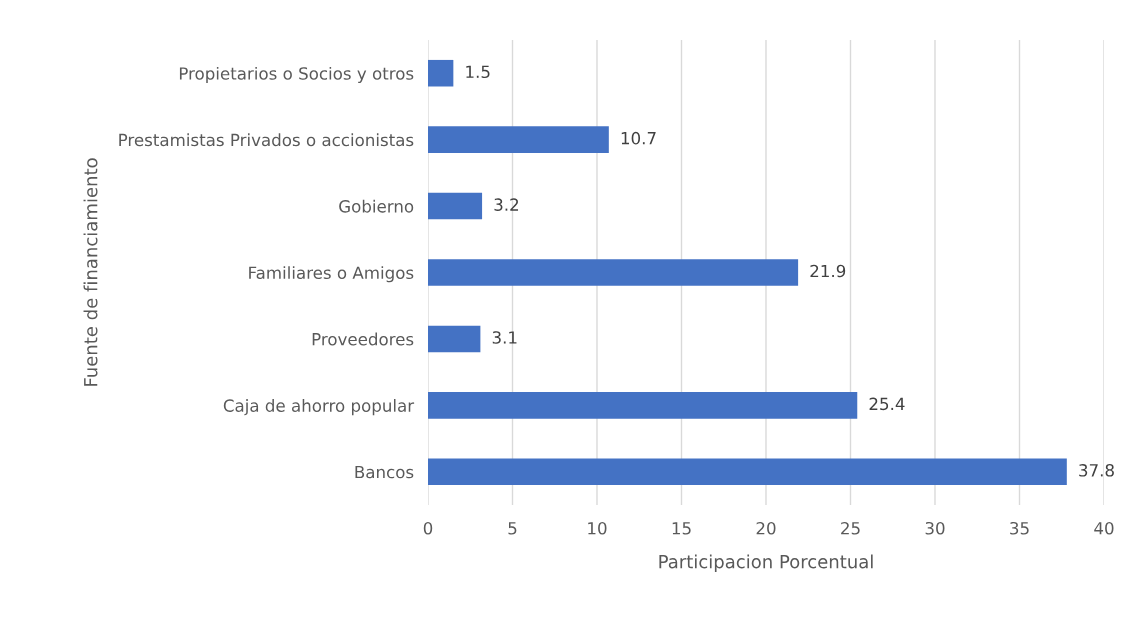 This screenshot has height=624, width=1147. Describe the element at coordinates (935, 528) in the screenshot. I see `x-tick-label: 30` at that location.